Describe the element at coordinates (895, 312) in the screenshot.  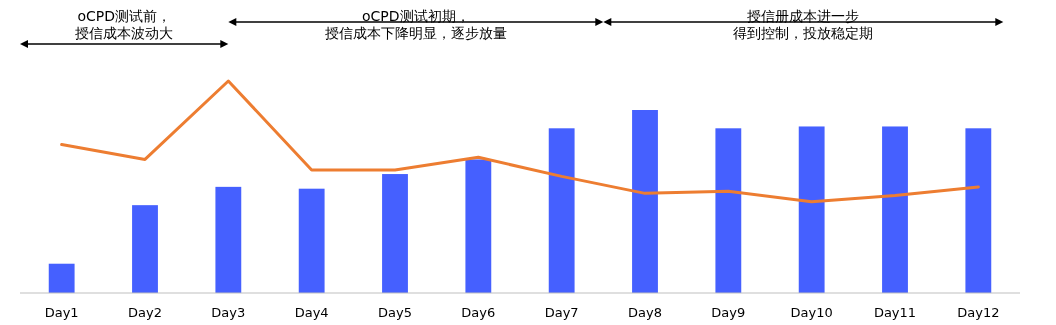
I see `x-tick-label: Day11` at that location.